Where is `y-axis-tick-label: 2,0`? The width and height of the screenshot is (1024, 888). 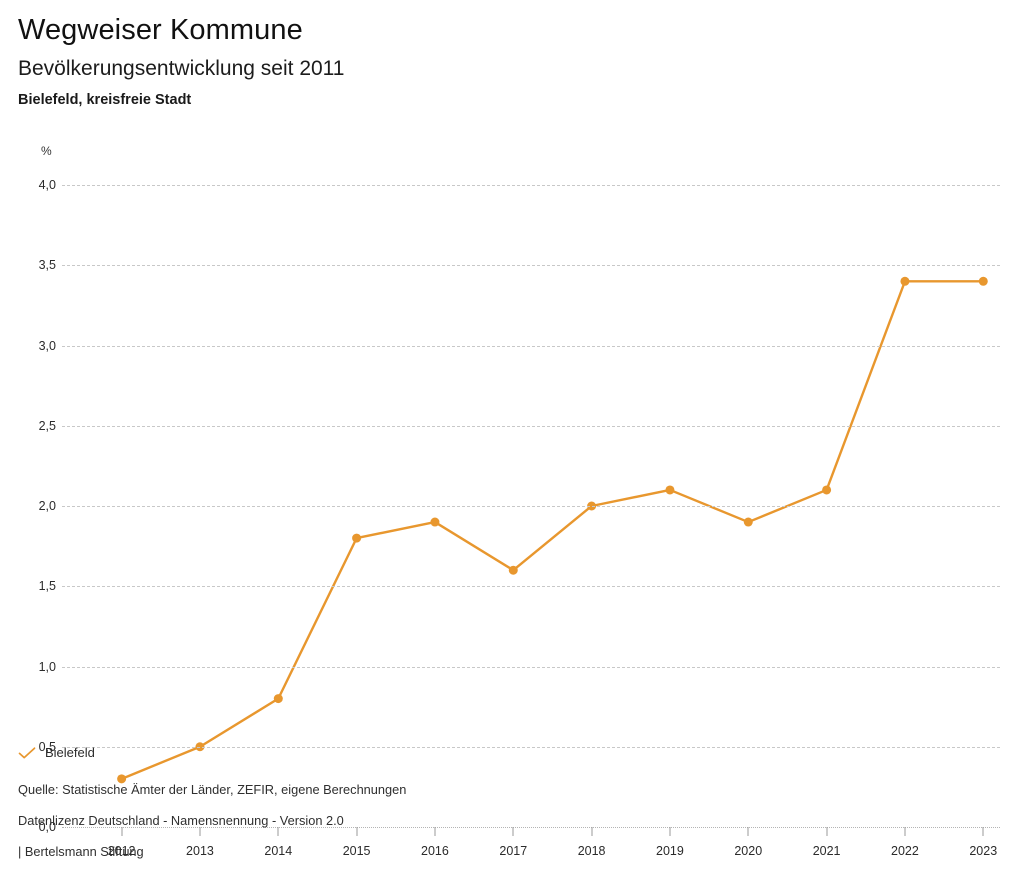
y-axis-tick-label: 2,0 is located at coordinates (47, 506).